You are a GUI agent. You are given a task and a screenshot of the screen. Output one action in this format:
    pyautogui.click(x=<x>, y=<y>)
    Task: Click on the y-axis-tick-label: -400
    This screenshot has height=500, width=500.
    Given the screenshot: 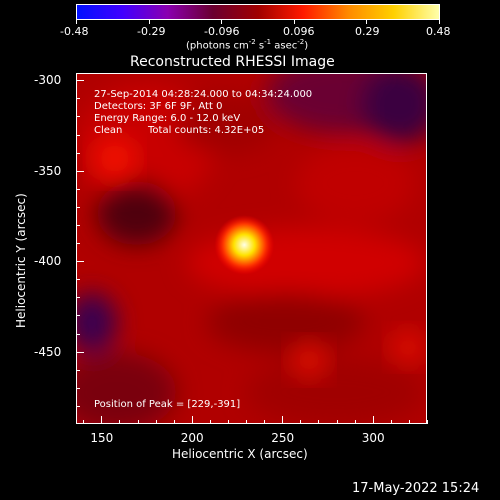 What is the action you would take?
    pyautogui.click(x=48, y=261)
    